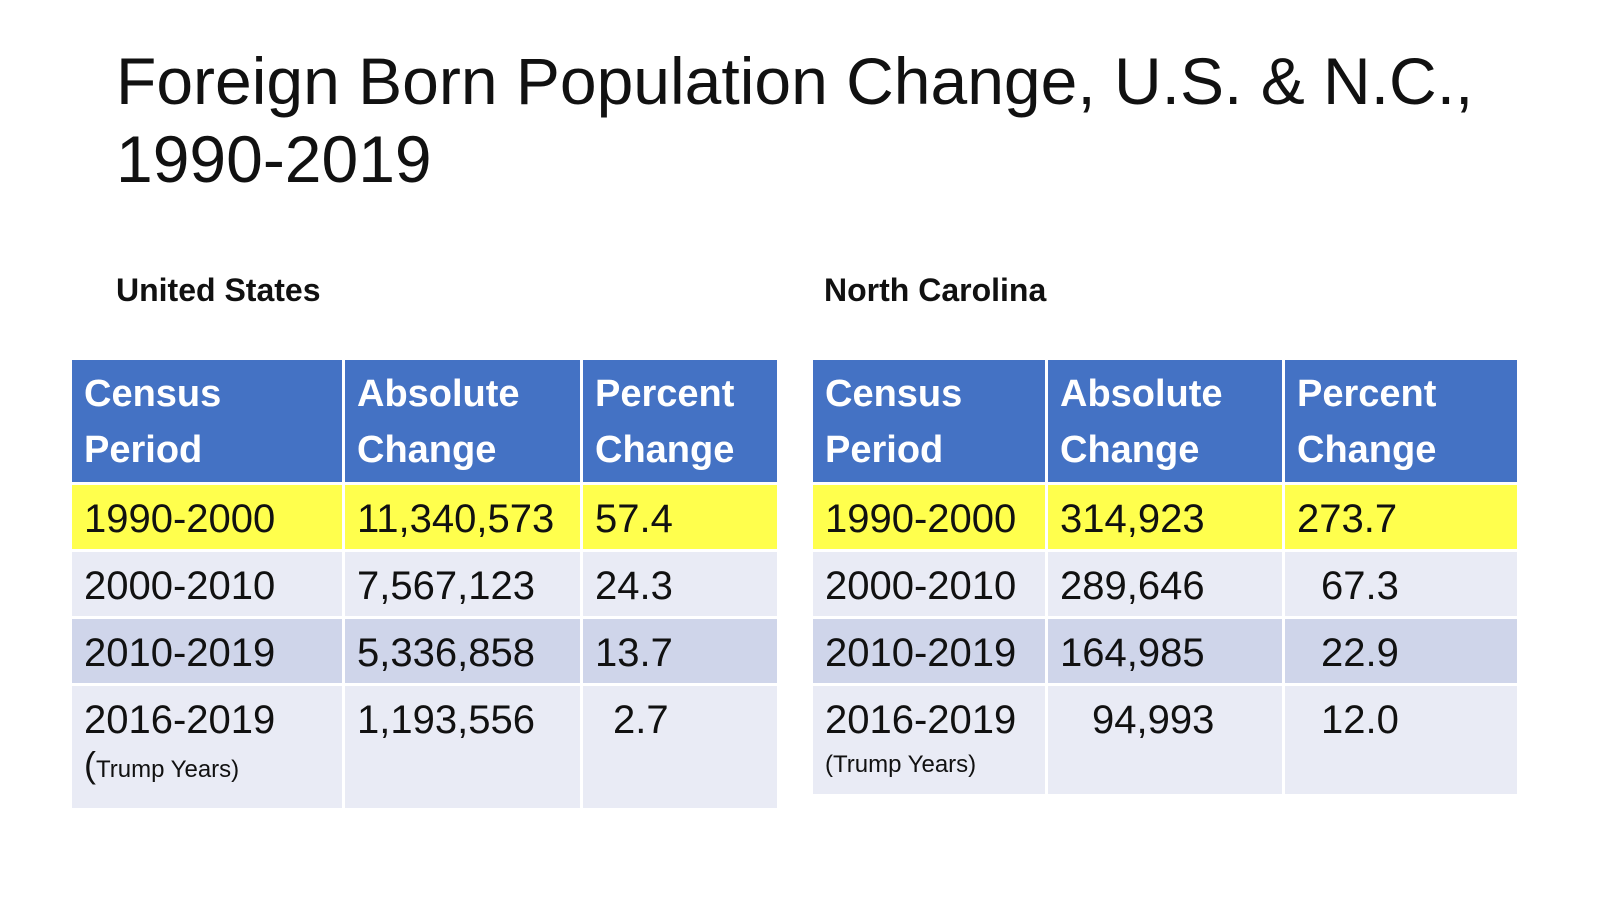  I want to click on us-period-text: 2016-2019, so click(180, 720).